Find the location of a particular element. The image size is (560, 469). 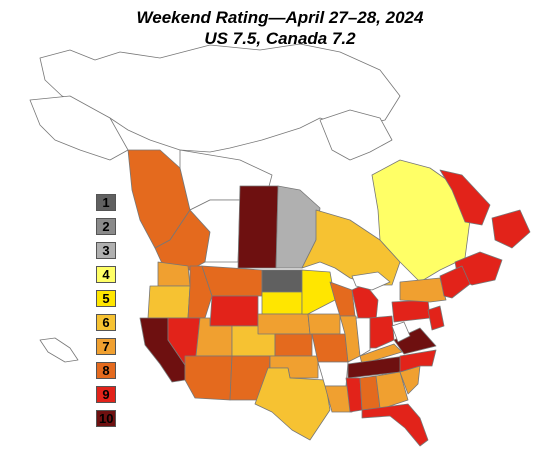

region-west-virginia is located at coordinates (401, 332).